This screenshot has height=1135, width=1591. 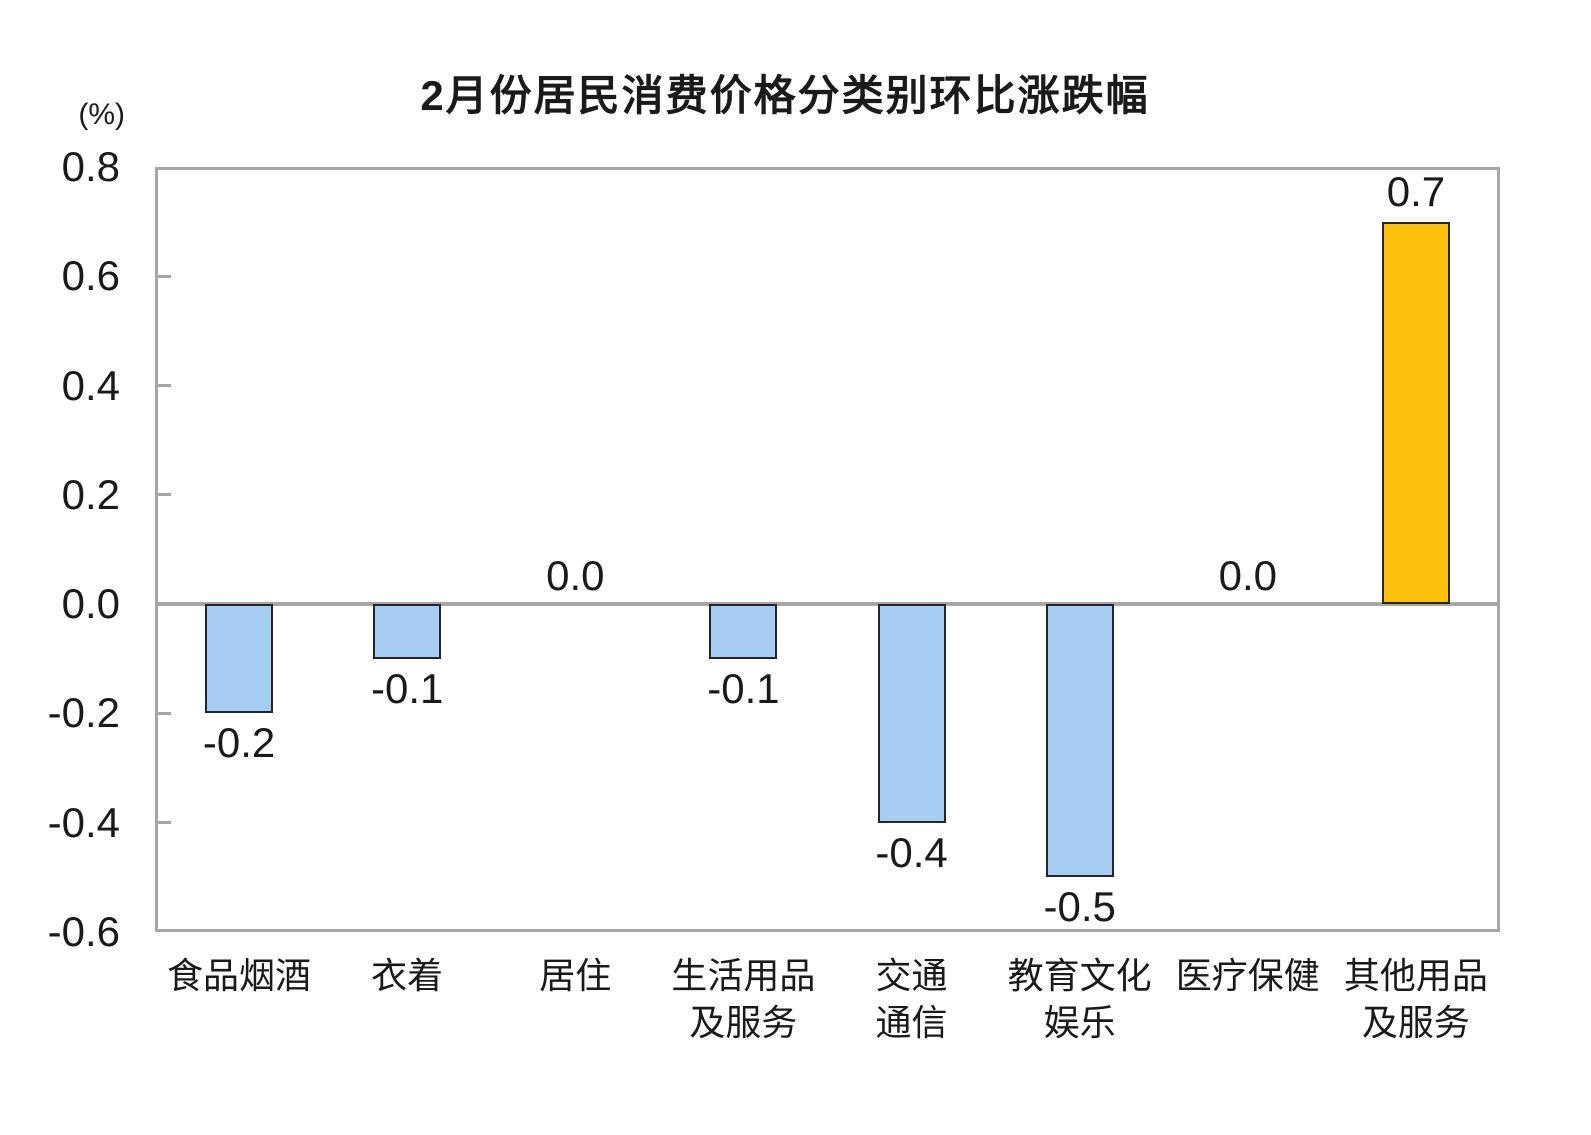 What do you see at coordinates (743, 999) in the screenshot?
I see `x-axis-category-label: 生活用品 及服务` at bounding box center [743, 999].